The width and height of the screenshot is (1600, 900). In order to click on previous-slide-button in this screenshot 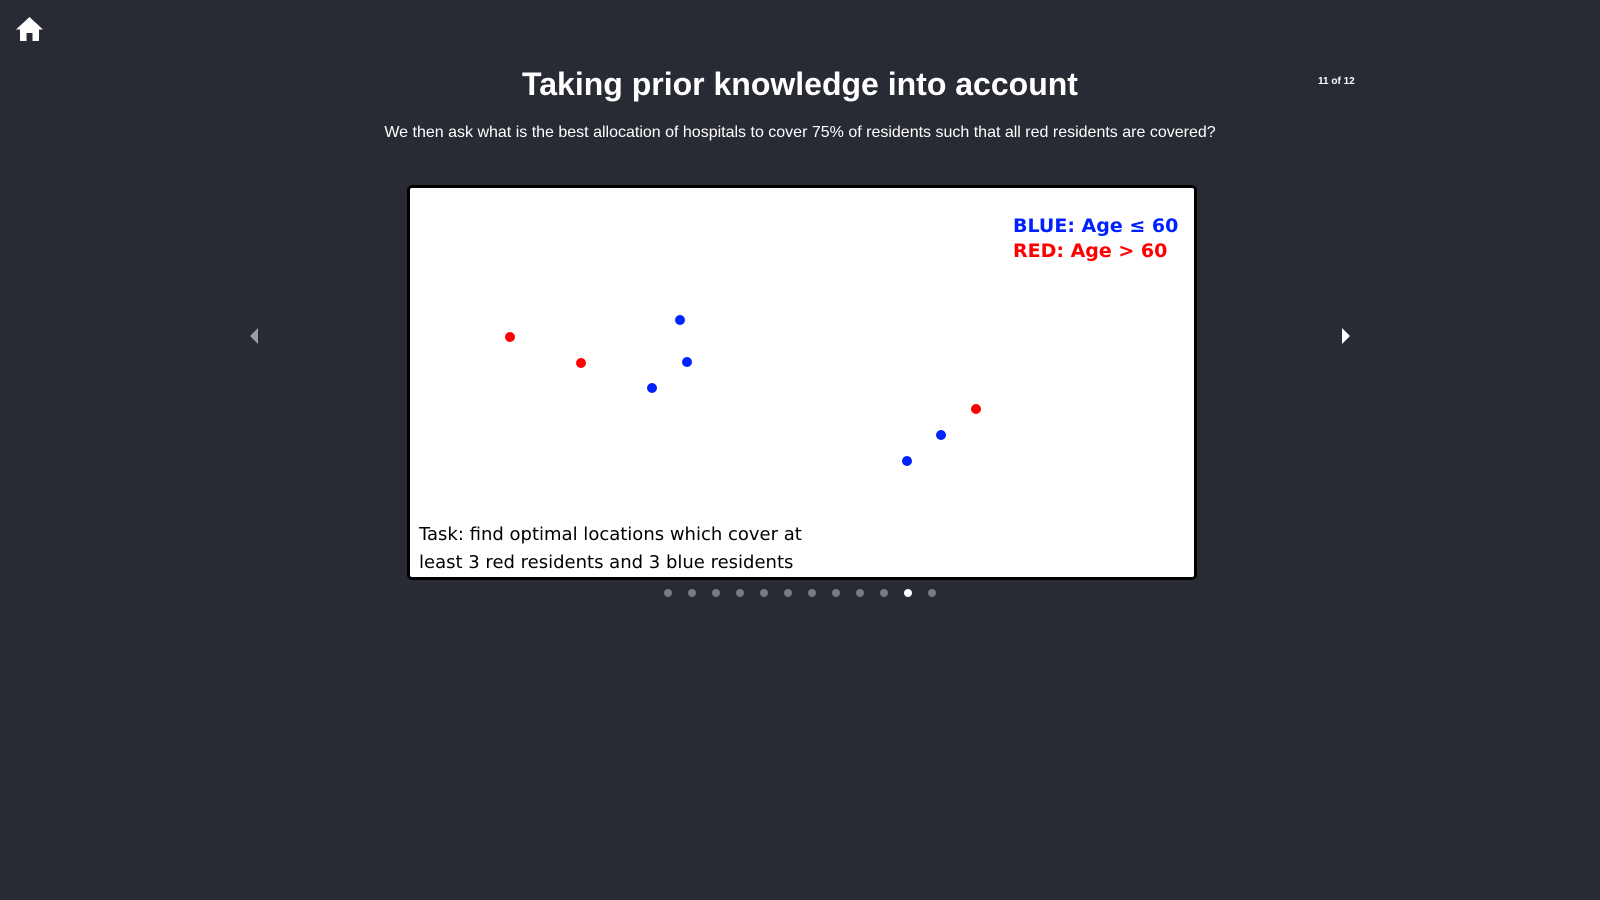, I will do `click(254, 336)`.